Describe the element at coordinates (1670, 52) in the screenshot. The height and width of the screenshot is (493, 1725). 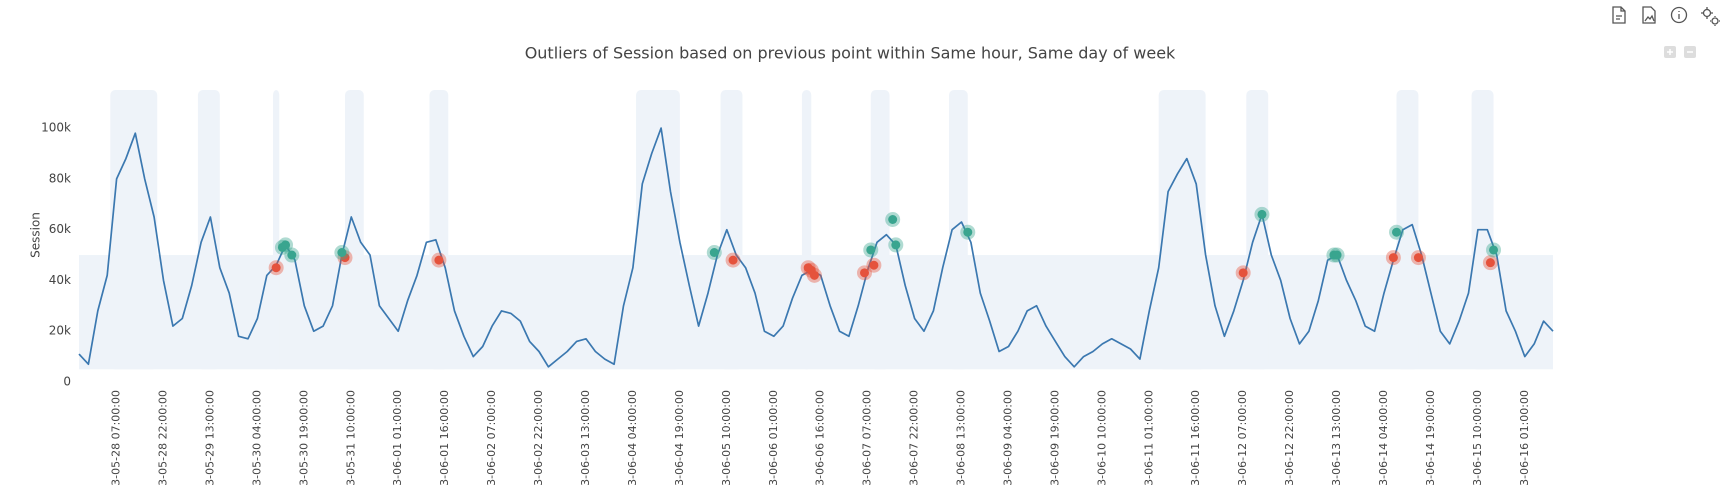
I see `zoom-in-button` at that location.